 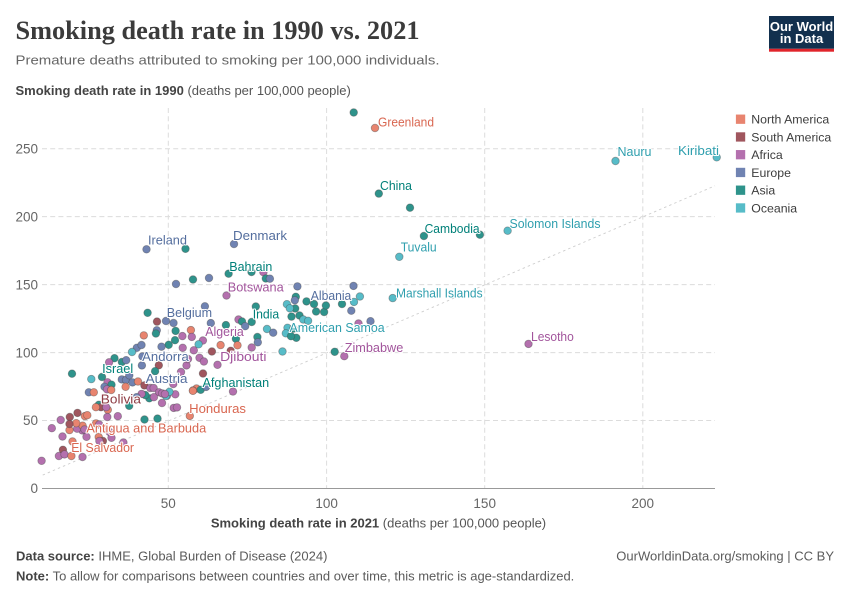 What do you see at coordinates (790, 120) in the screenshot?
I see `svg-text: North America` at bounding box center [790, 120].